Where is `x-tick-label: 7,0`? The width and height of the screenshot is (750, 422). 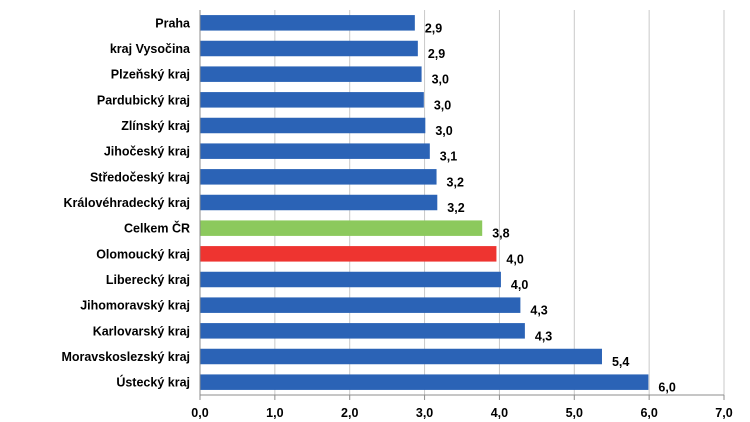
x-tick-label: 7,0 is located at coordinates (723, 413).